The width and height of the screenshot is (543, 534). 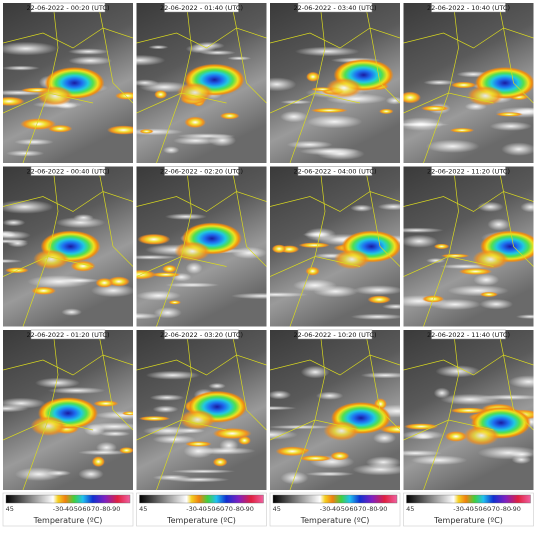 What do you see at coordinates (67, 171) in the screenshot?
I see `timestamp: 22-06-2022 - 00:40 (UTC)` at bounding box center [67, 171].